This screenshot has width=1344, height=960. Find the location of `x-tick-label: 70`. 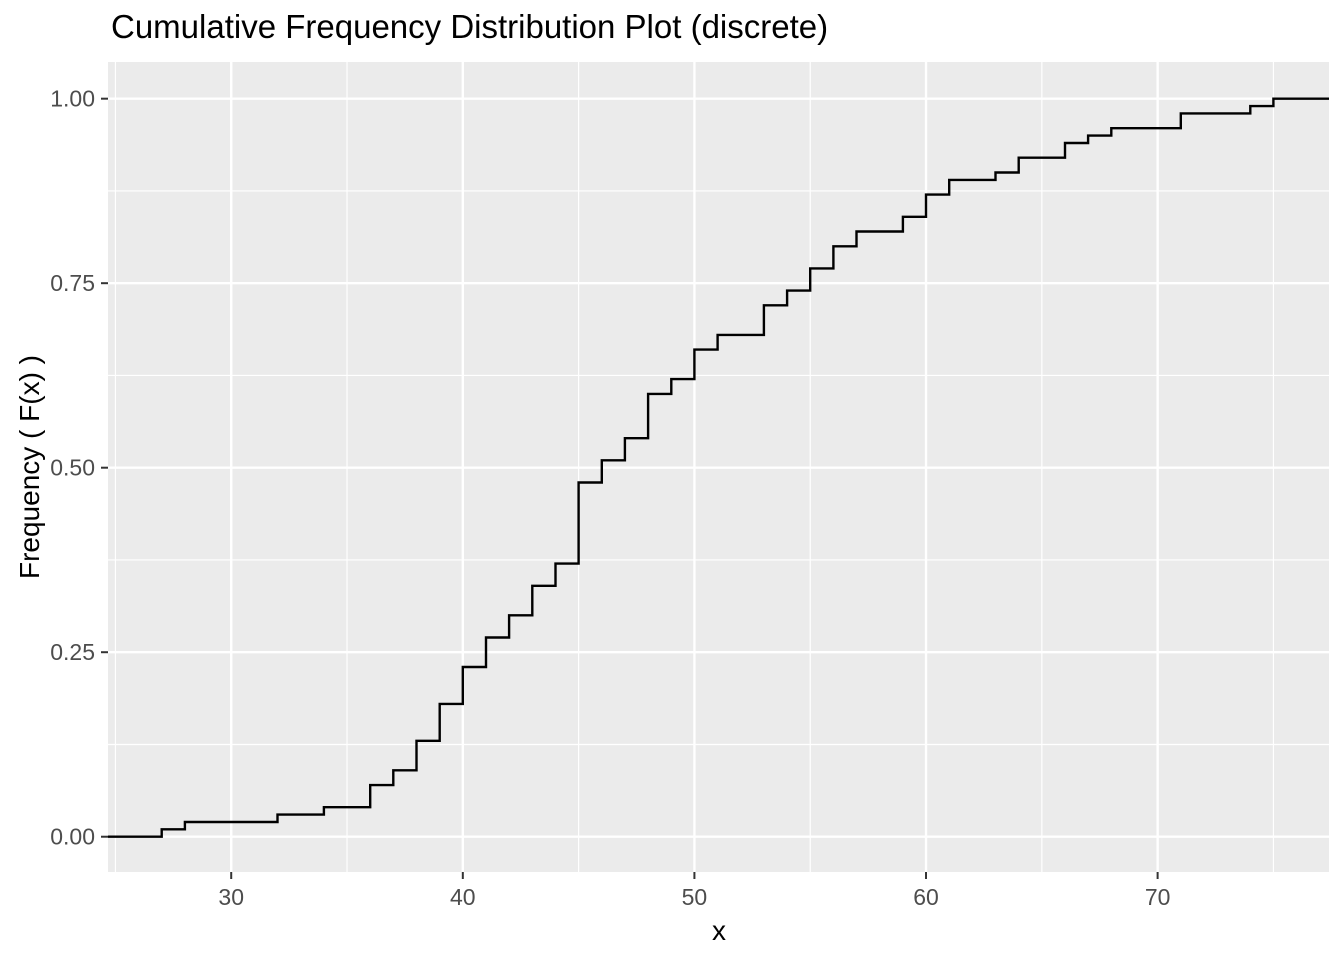

x-tick-label: 70 is located at coordinates (1158, 897).